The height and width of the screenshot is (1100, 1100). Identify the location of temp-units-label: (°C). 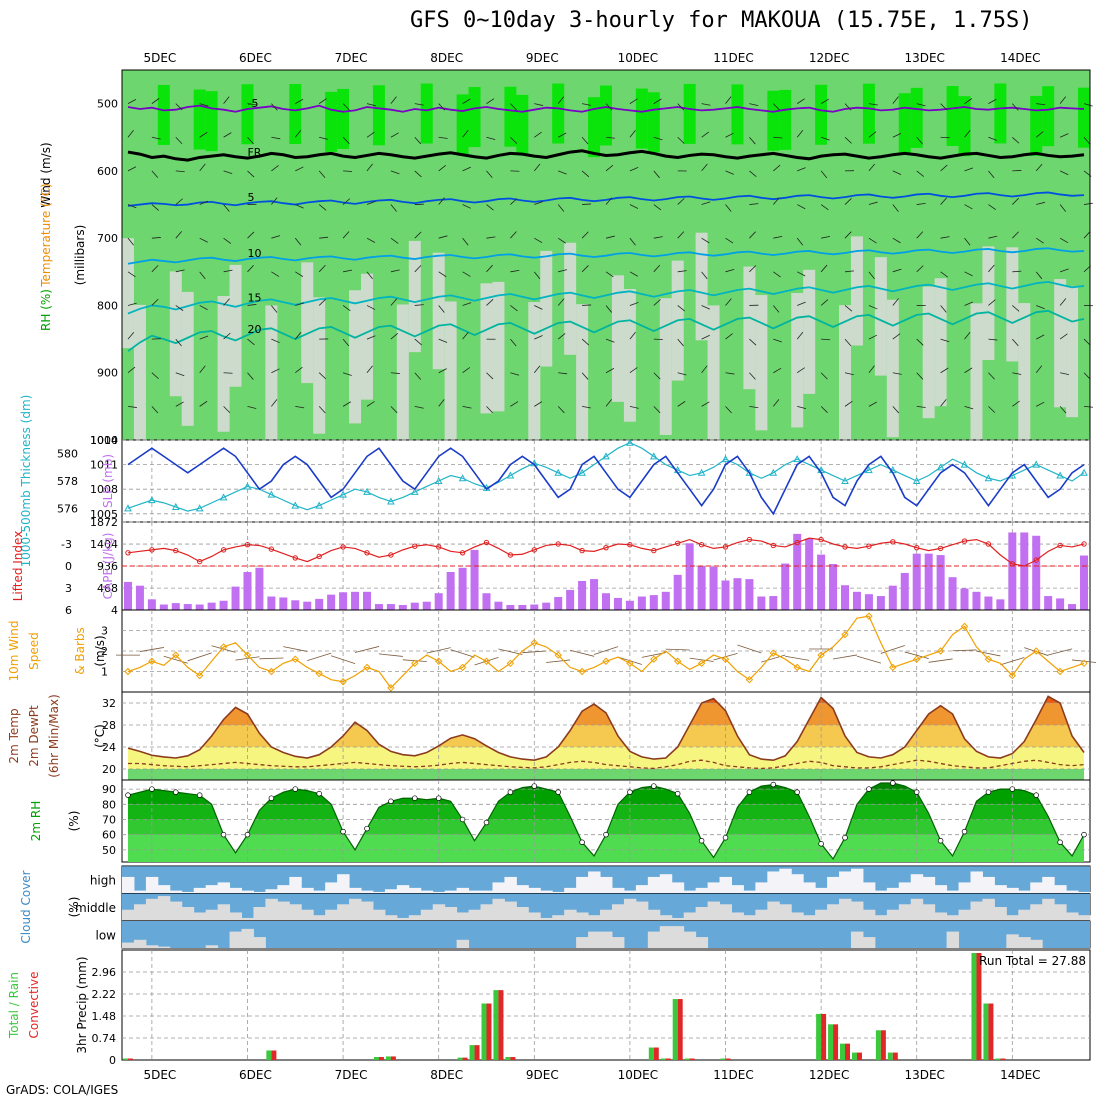
(100, 736).